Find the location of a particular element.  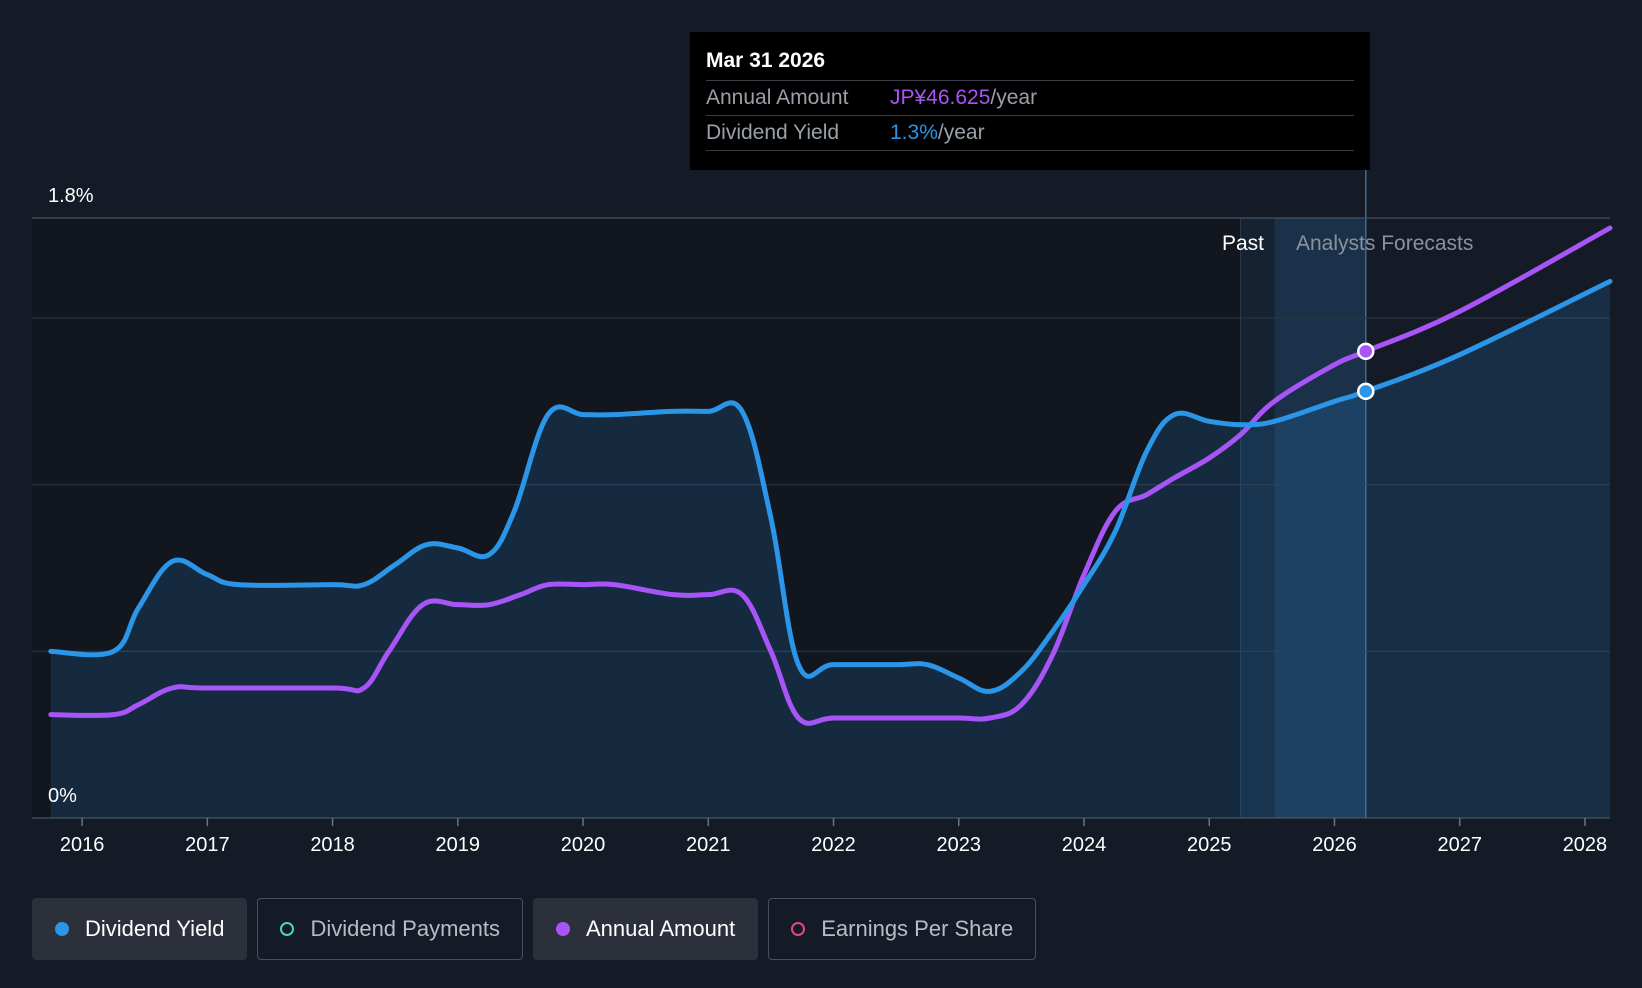

legend-dividend-yield: Dividend Yield is located at coordinates (140, 929).